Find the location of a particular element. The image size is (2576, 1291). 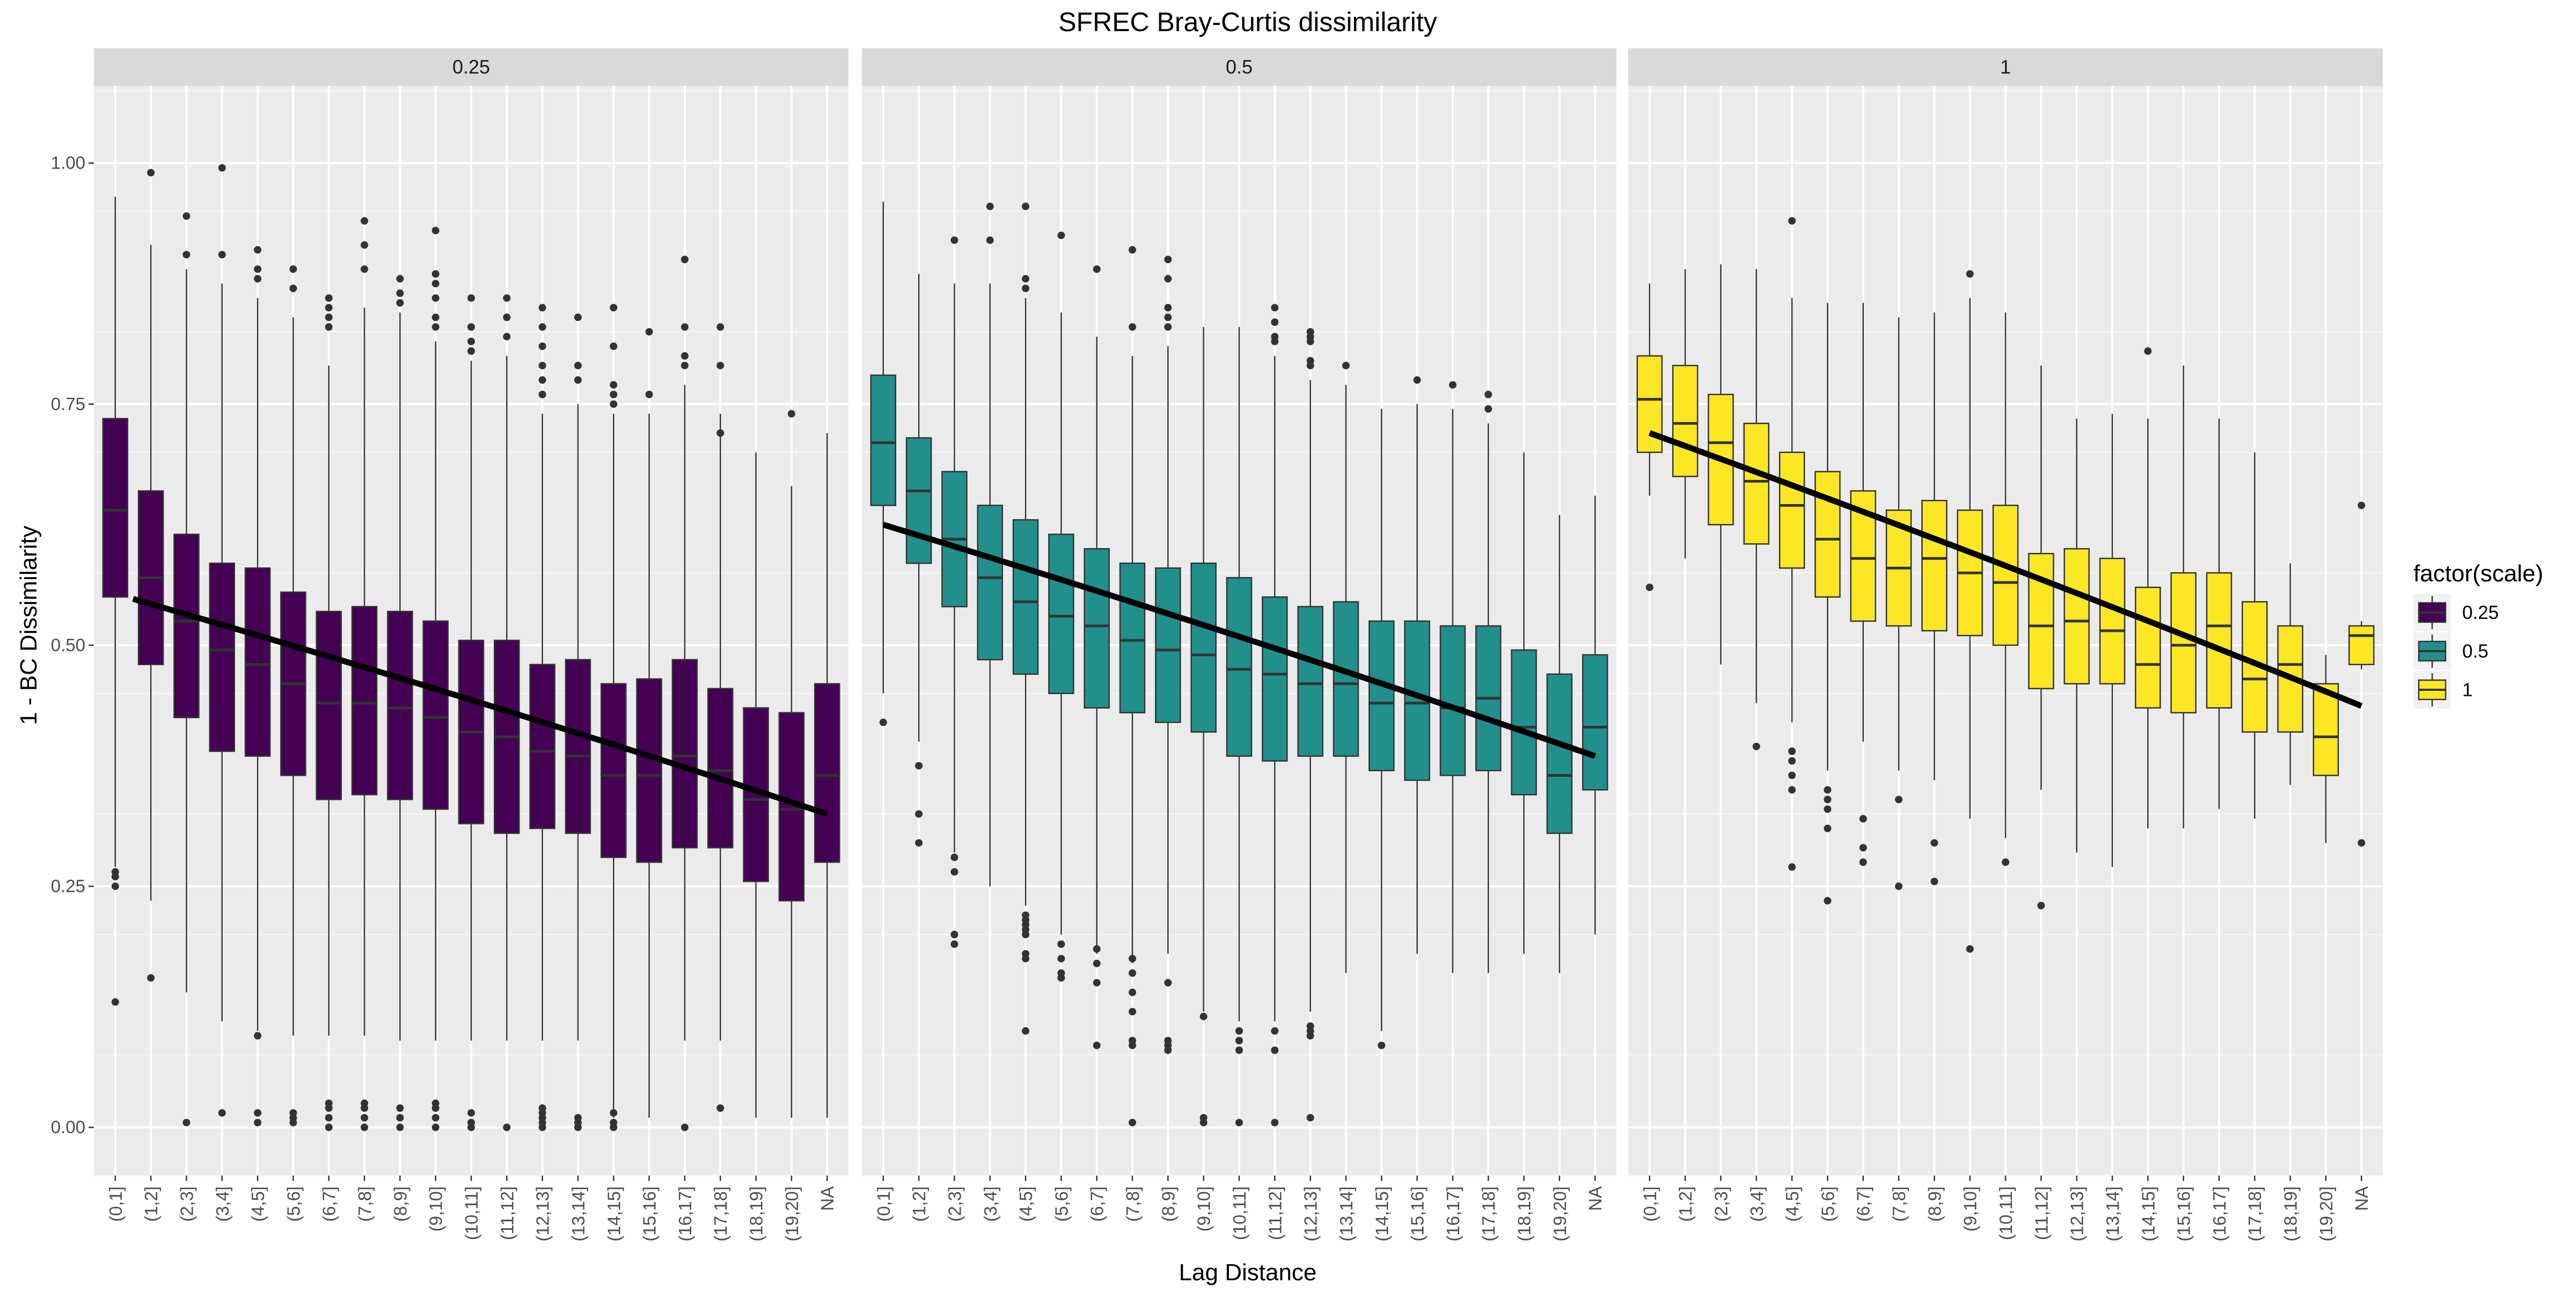

y-tick-label: 0.00 is located at coordinates (68, 1127).